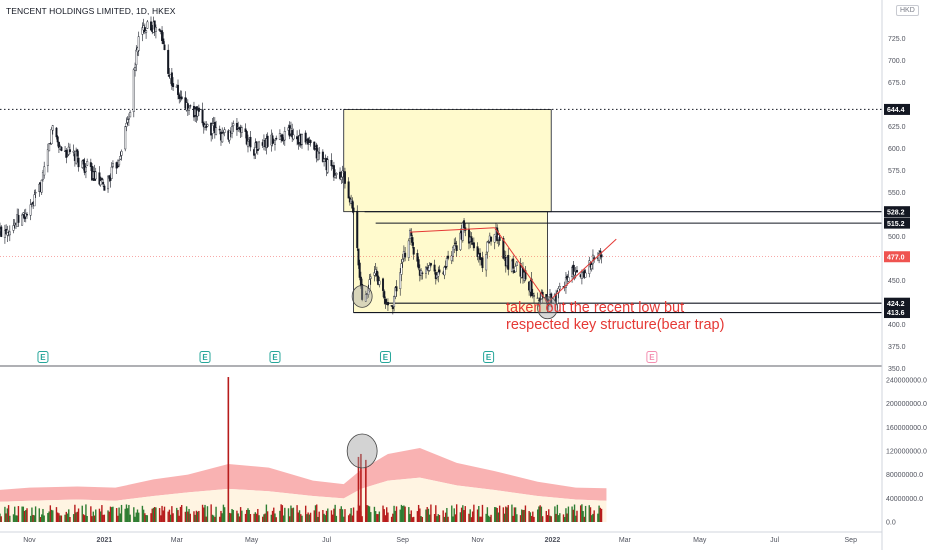  Describe the element at coordinates (897, 257) in the screenshot. I see `price-label-box` at that location.